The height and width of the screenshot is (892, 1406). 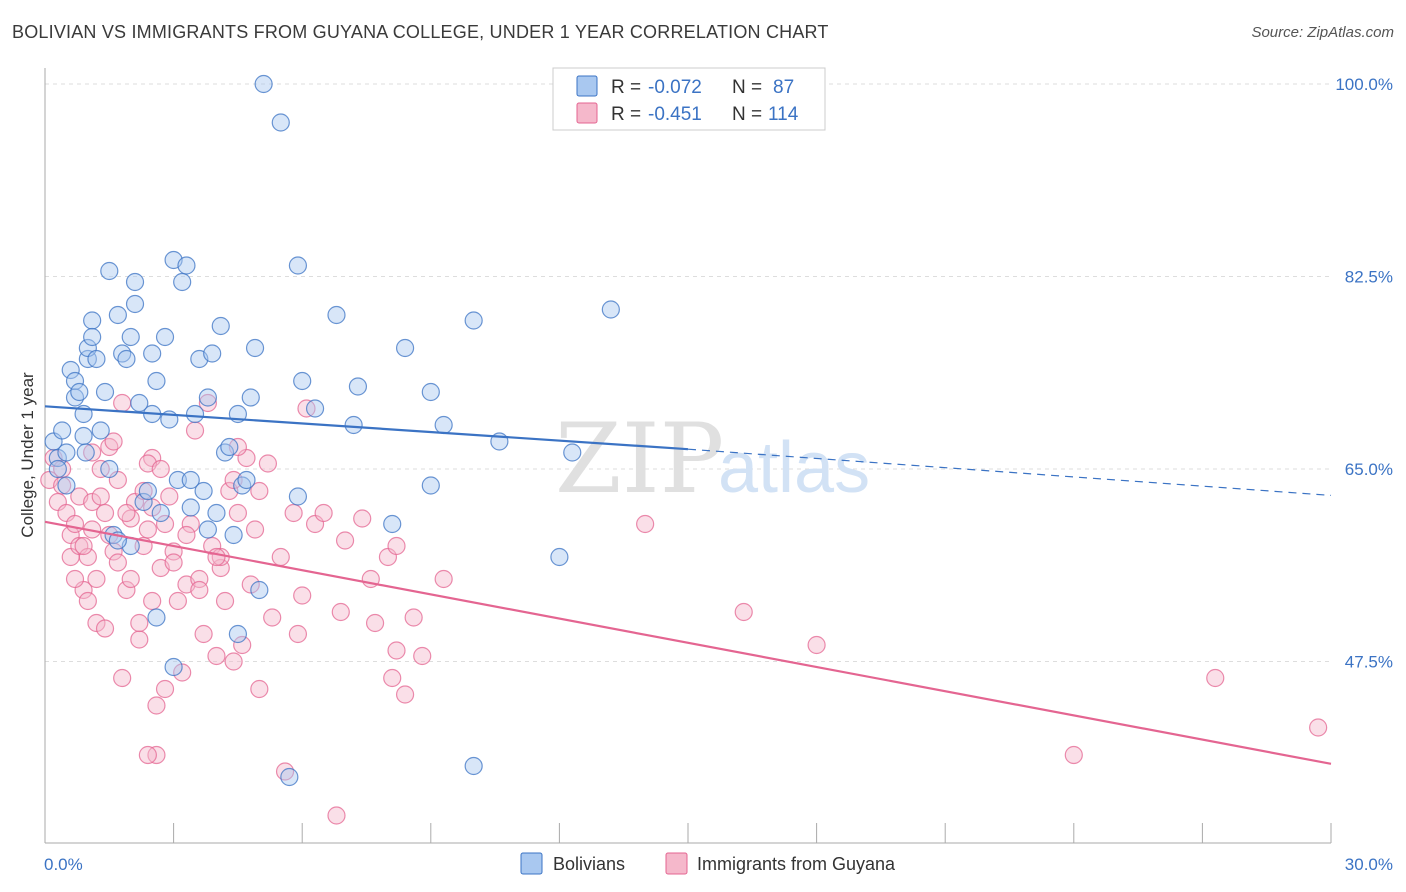 I want to click on legend-r-value-bolivians: -0.072, so click(x=675, y=87).